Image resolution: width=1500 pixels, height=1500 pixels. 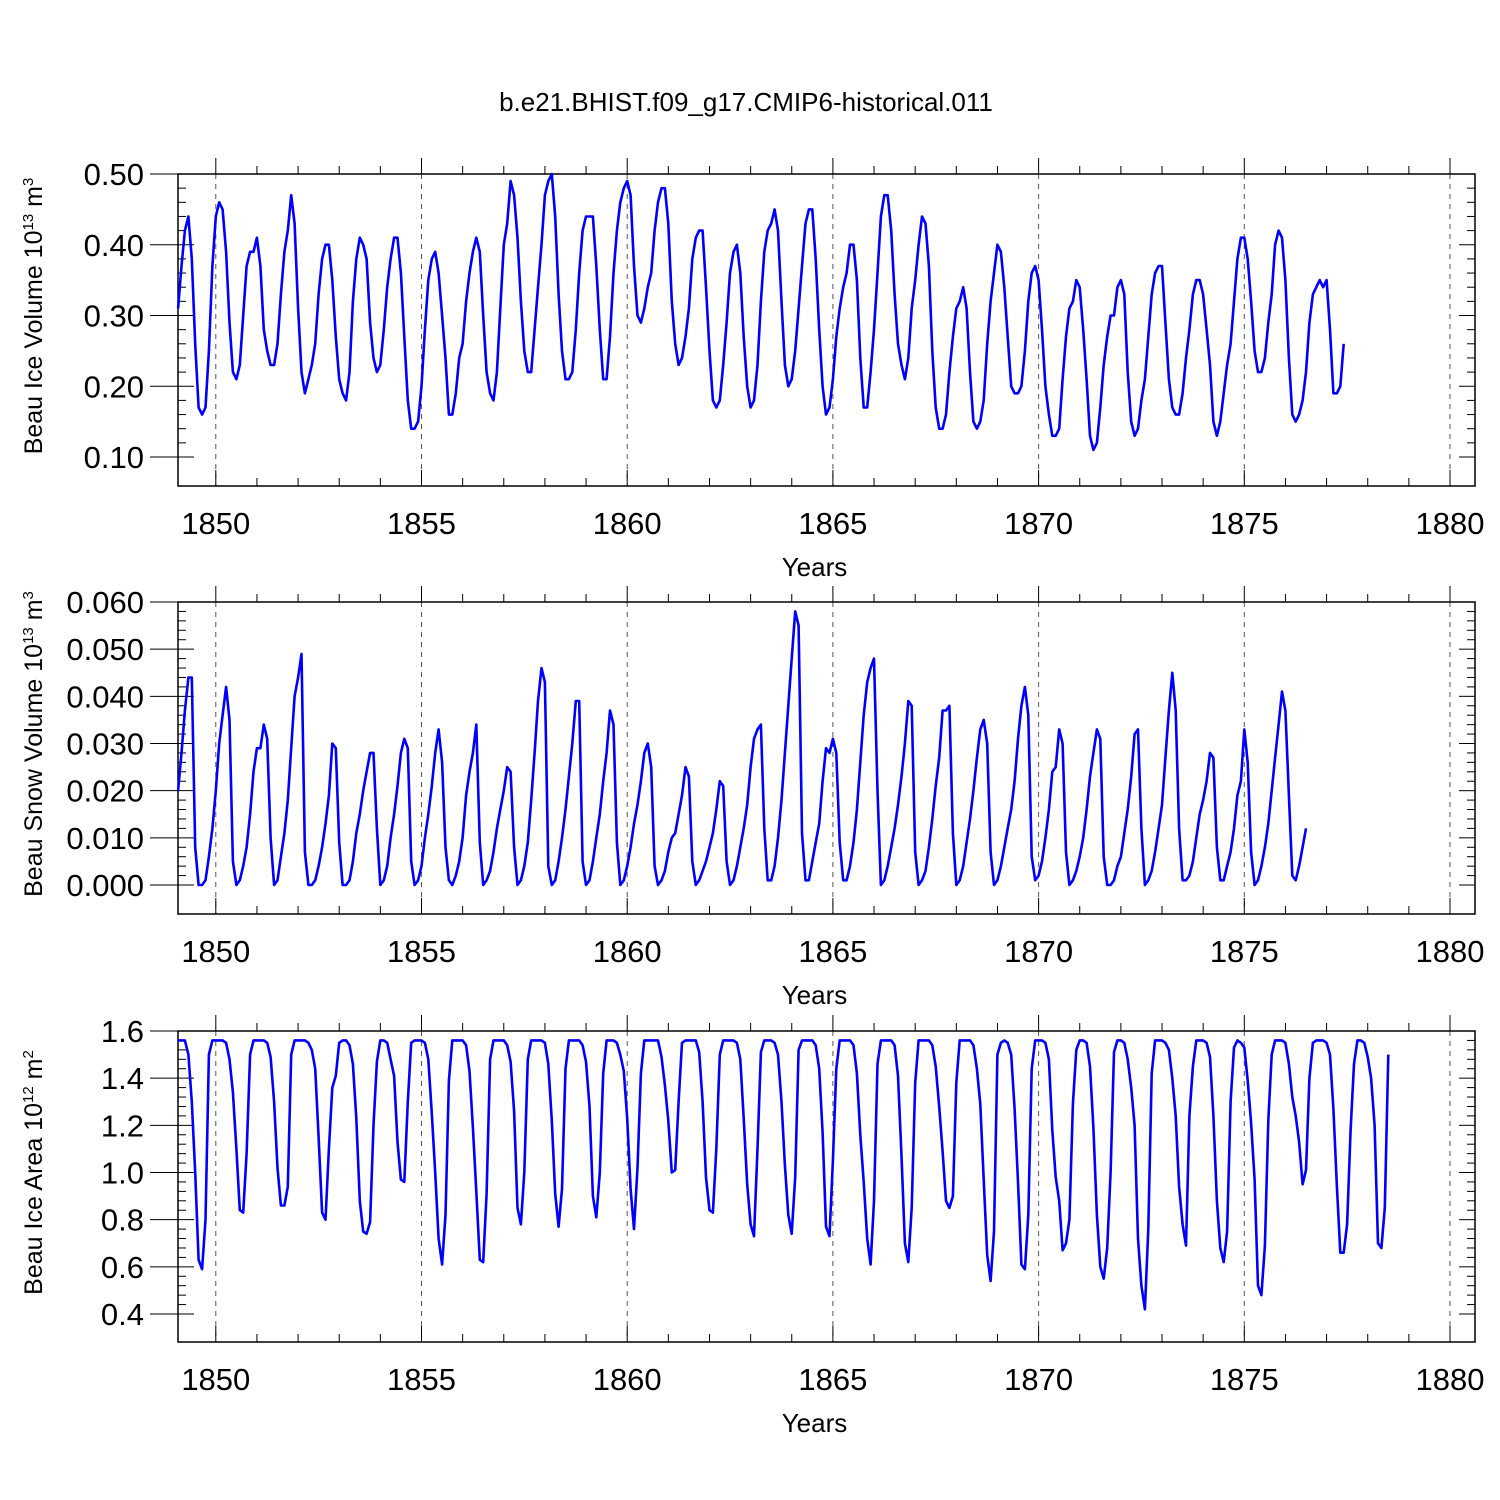 I want to click on y-tick-label: 0.030, so click(x=105, y=744).